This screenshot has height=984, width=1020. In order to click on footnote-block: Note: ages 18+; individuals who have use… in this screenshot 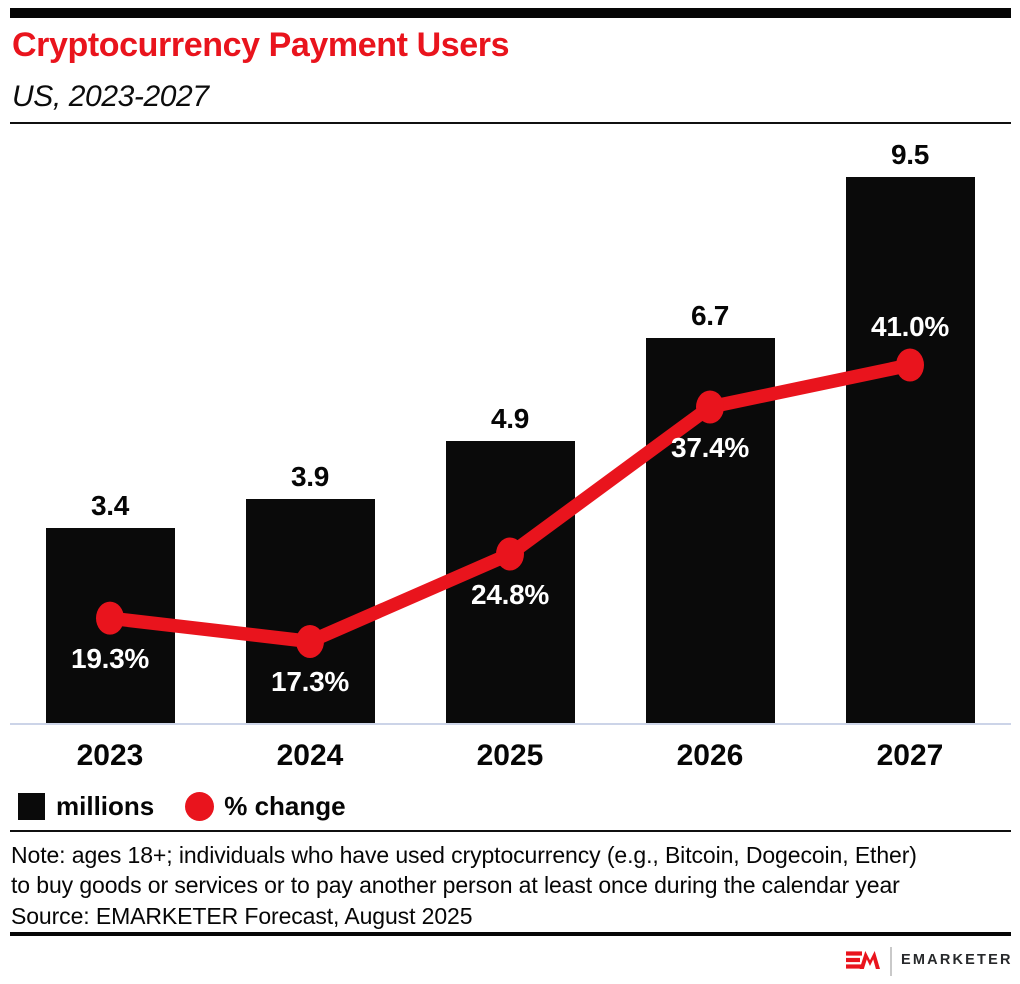, I will do `click(511, 885)`.